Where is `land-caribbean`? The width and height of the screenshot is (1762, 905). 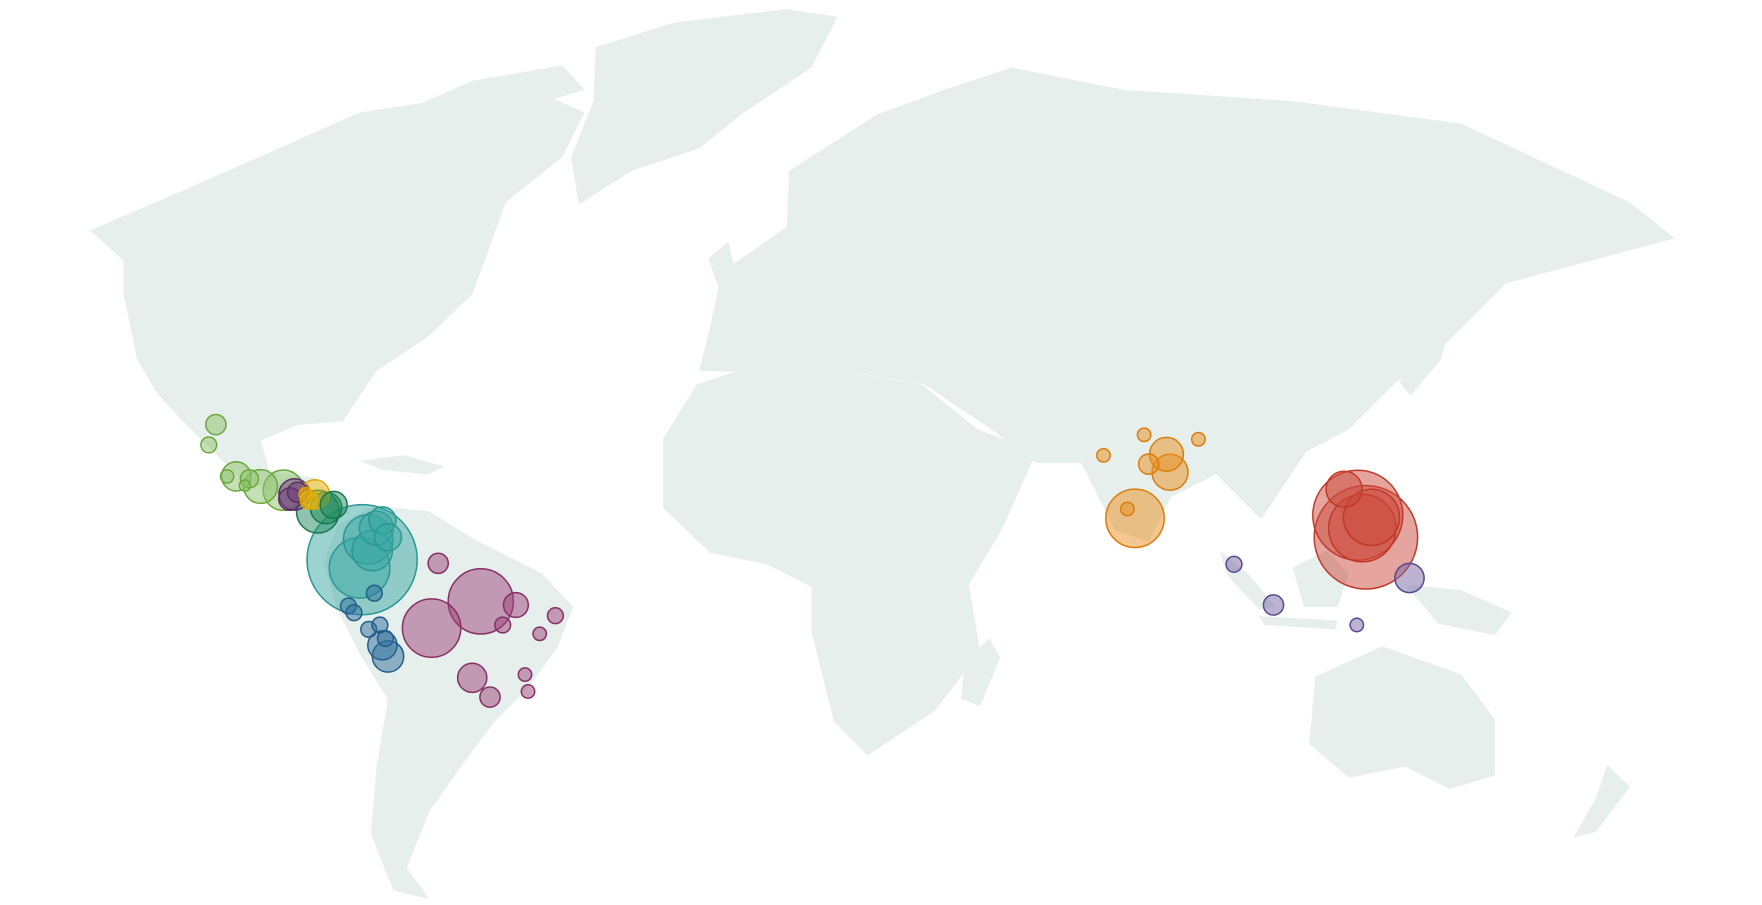 land-caribbean is located at coordinates (401, 465).